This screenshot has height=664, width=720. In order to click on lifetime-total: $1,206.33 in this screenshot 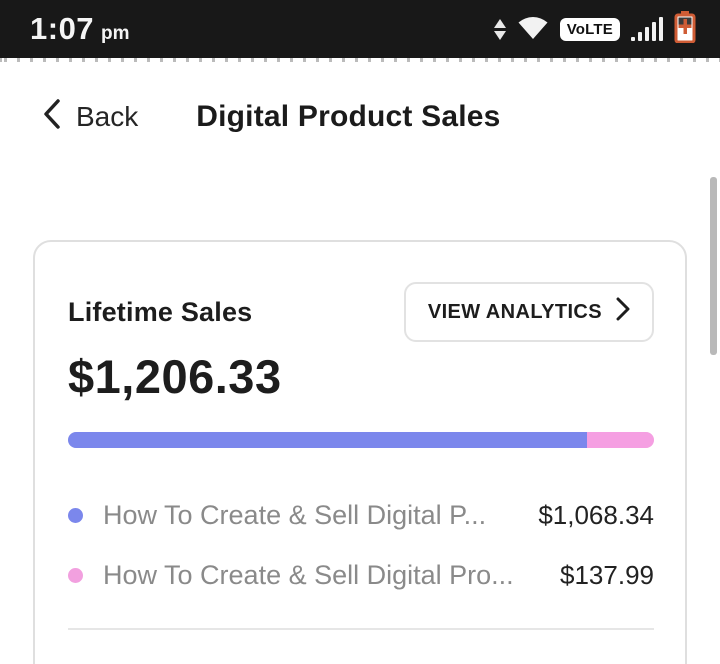, I will do `click(175, 376)`.